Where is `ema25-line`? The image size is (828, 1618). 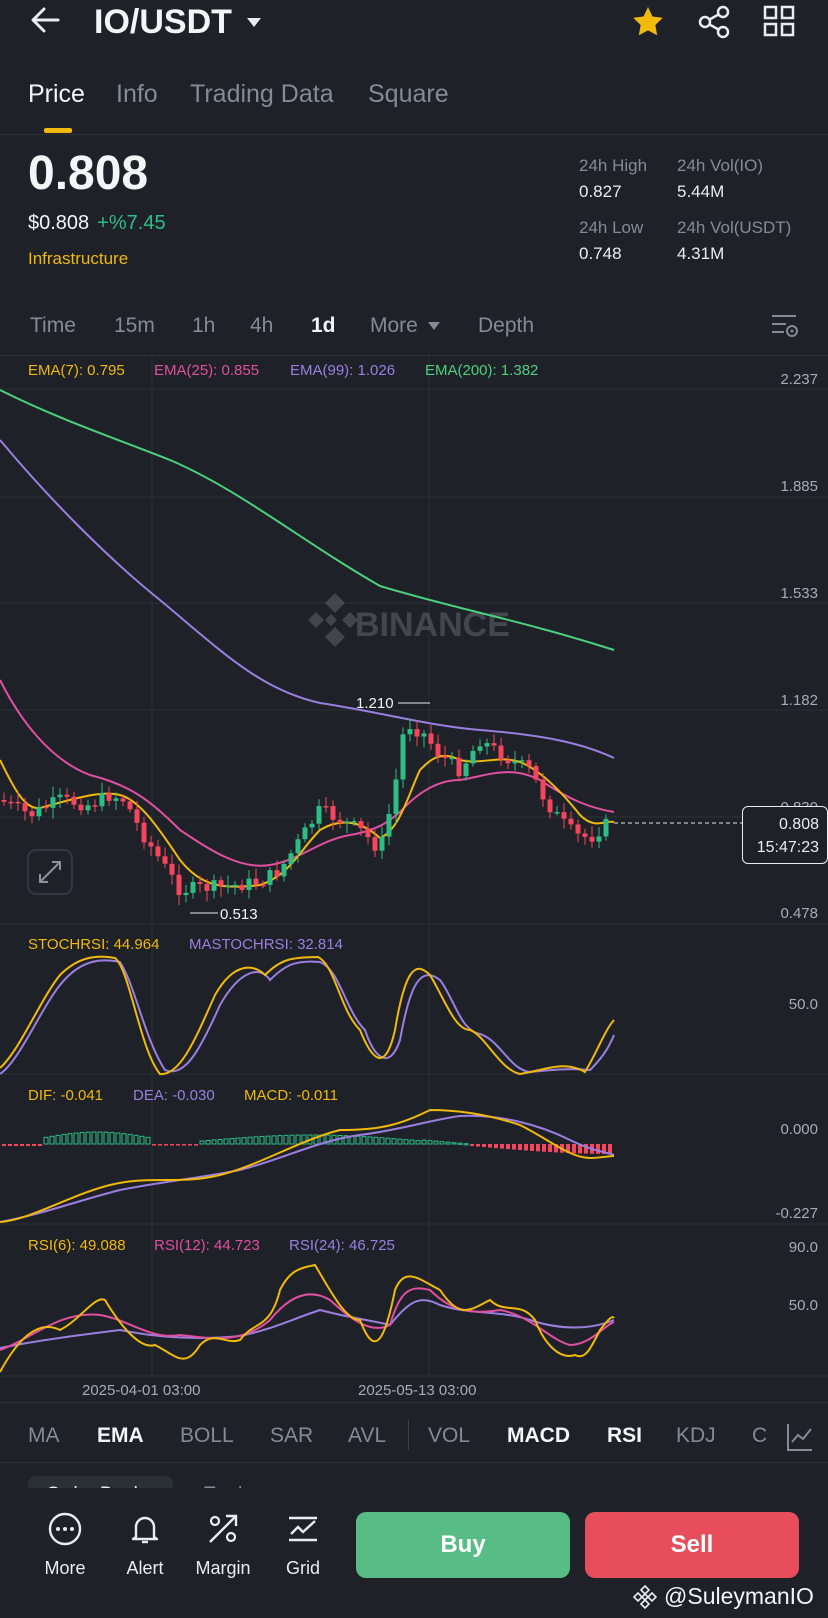 ema25-line is located at coordinates (307, 773).